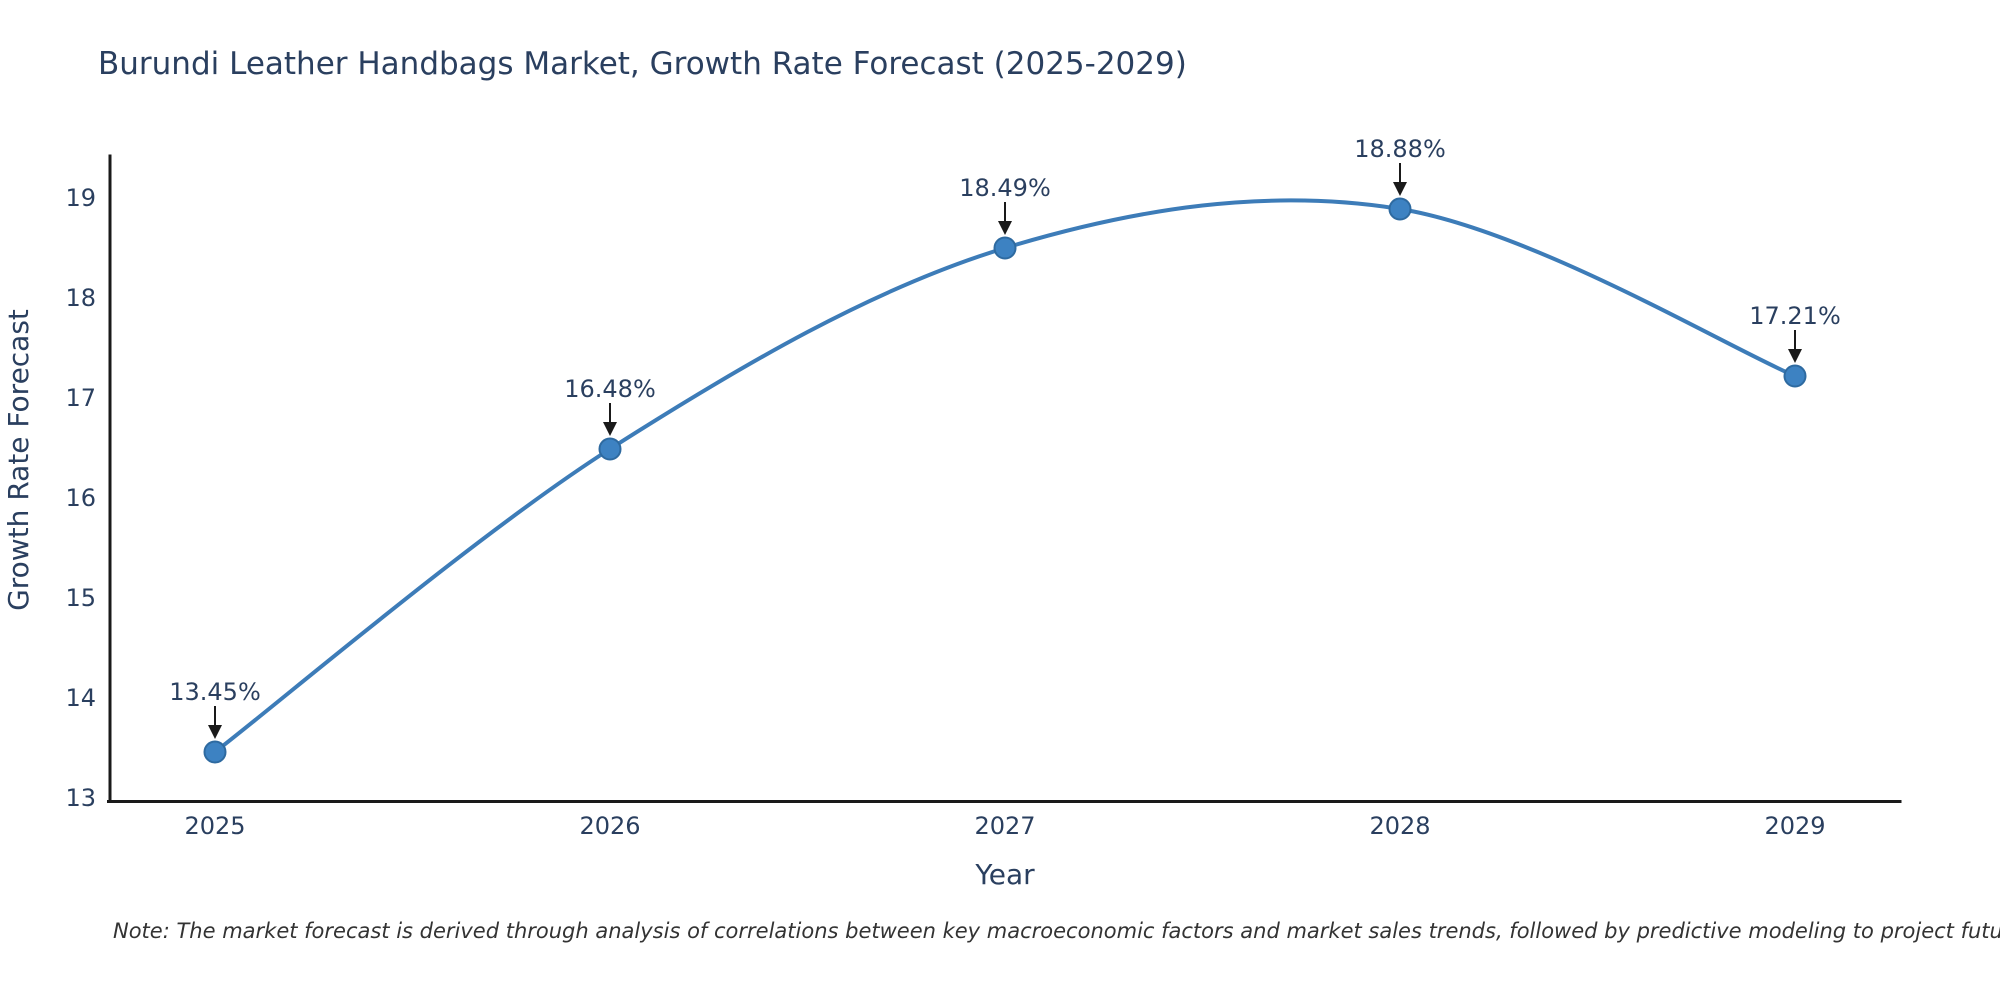 The width and height of the screenshot is (2000, 1000). Describe the element at coordinates (214, 826) in the screenshot. I see `x-tick-2025: 2025` at that location.